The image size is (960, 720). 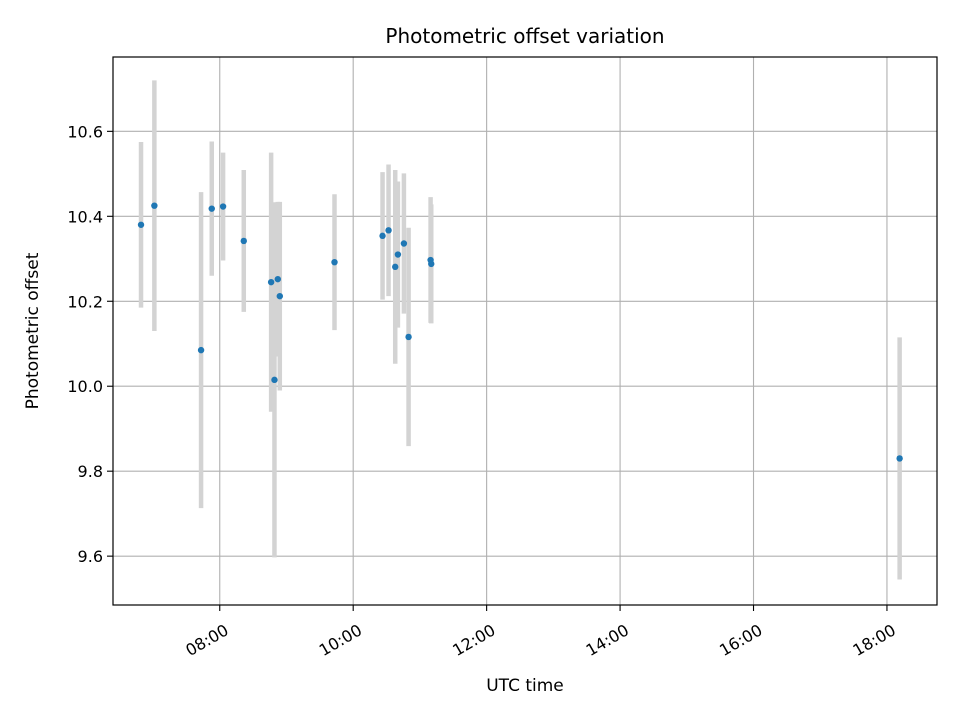 I want to click on y-axis-title: Photometric offset, so click(x=33, y=330).